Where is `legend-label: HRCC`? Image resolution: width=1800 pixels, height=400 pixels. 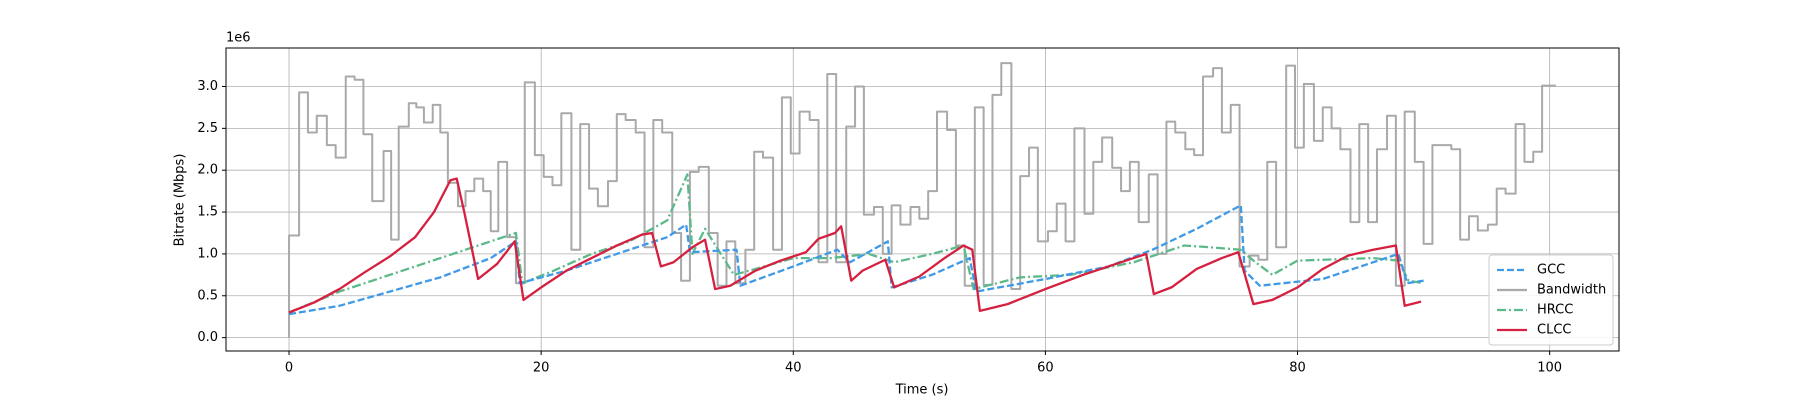
legend-label: HRCC is located at coordinates (1555, 310).